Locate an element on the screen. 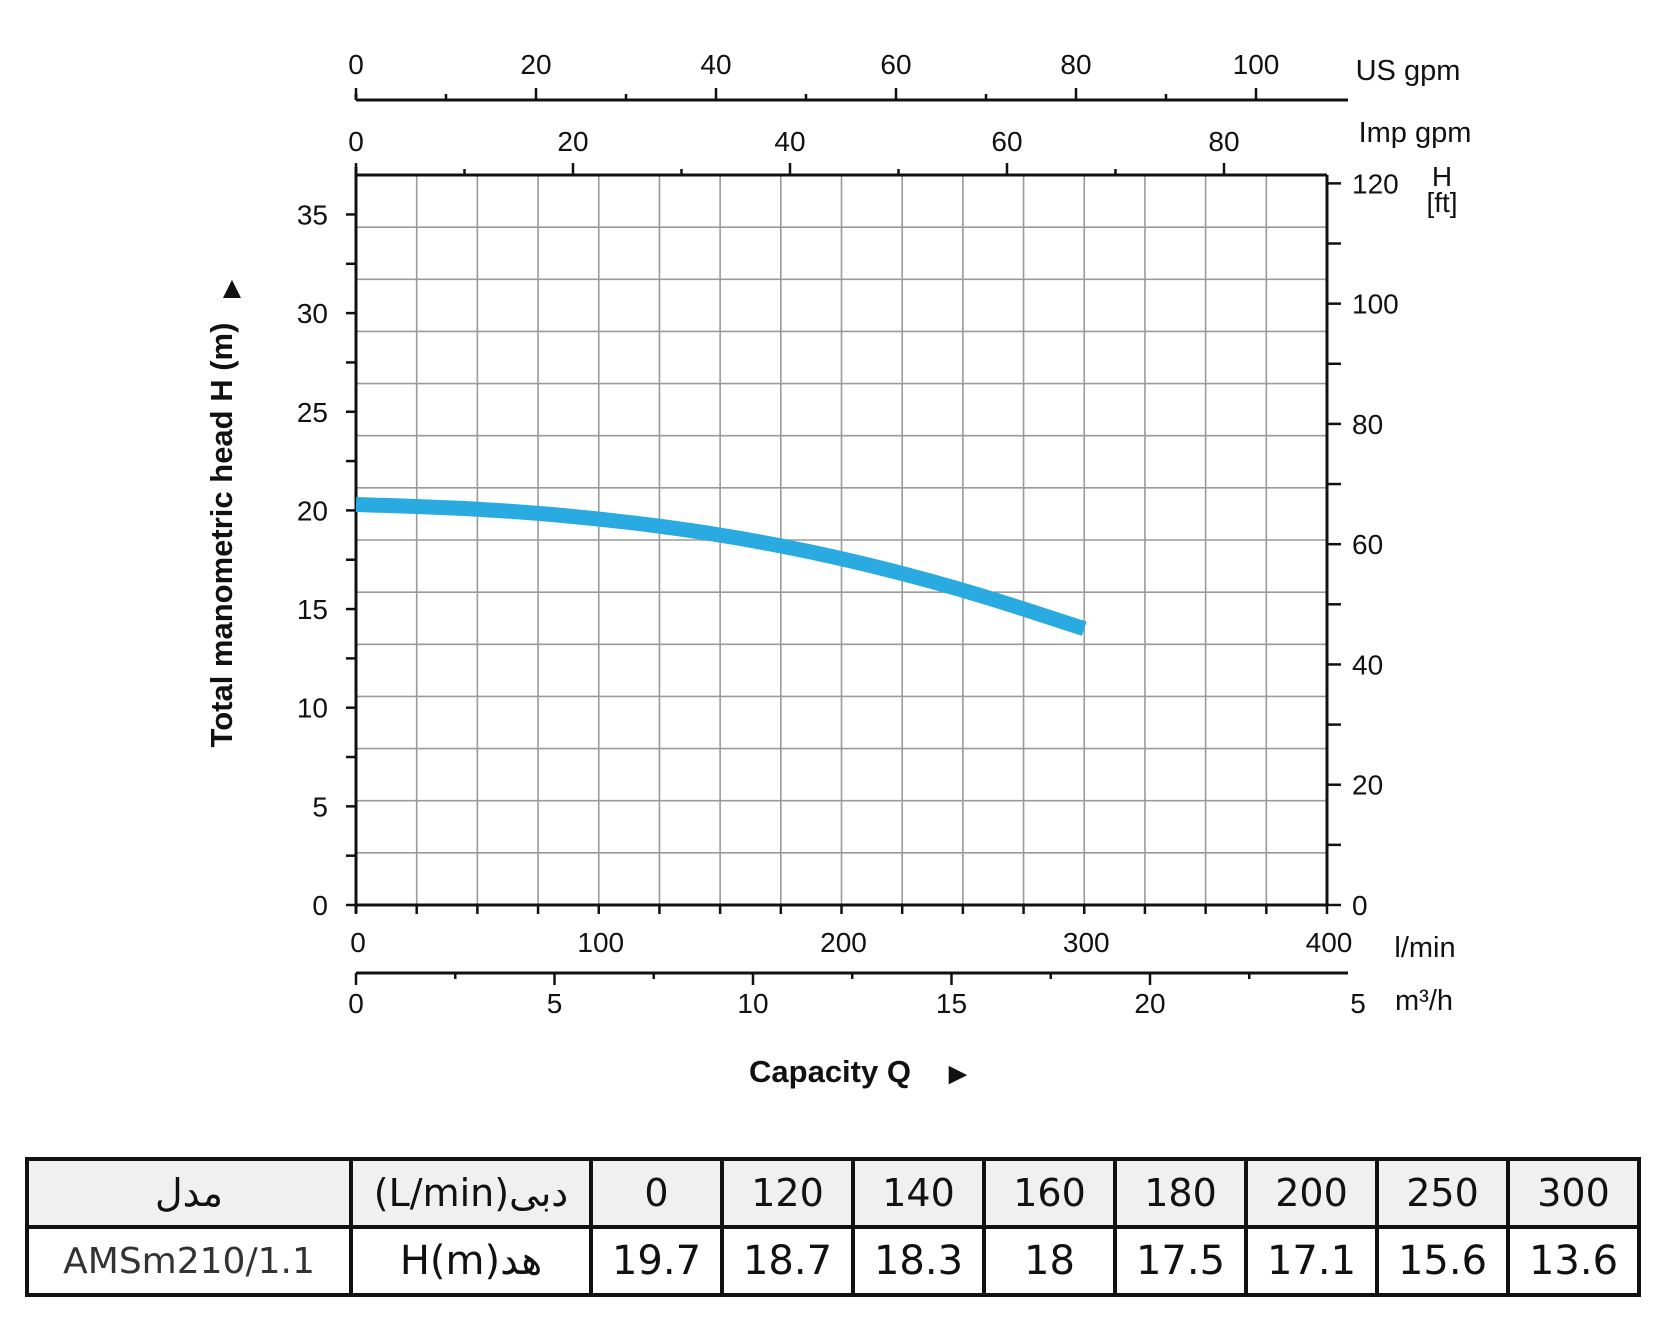 This screenshot has height=1317, width=1665. y-tick-label: 30 is located at coordinates (312, 313).